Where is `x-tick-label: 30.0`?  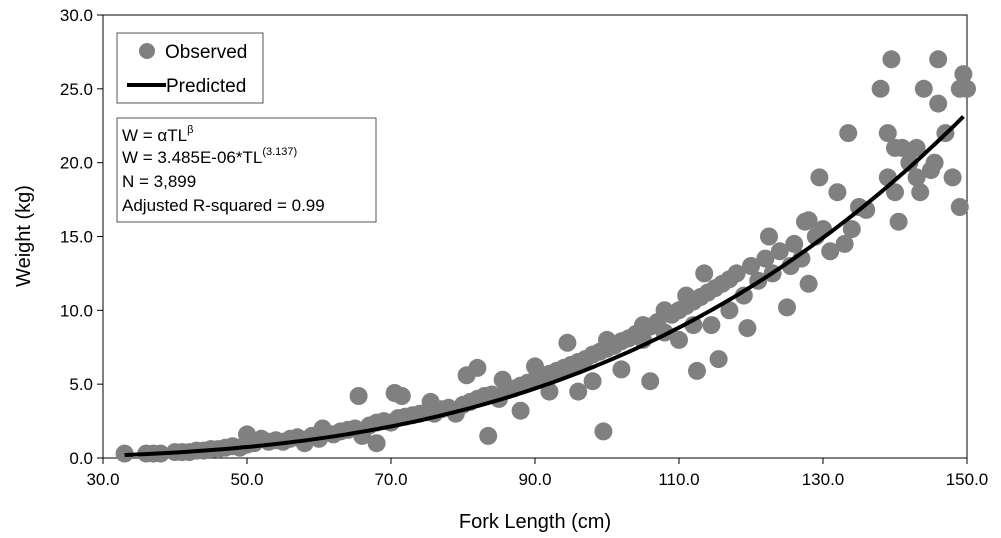
x-tick-label: 30.0 is located at coordinates (102, 479).